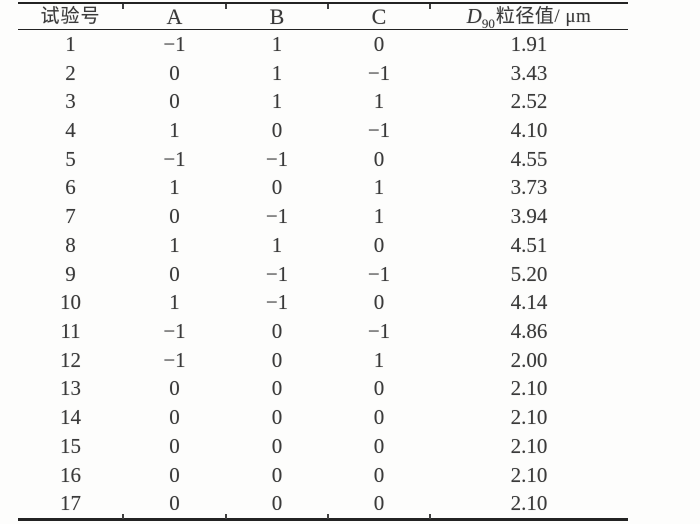  Describe the element at coordinates (70, 130) in the screenshot. I see `cell-run: 4` at that location.